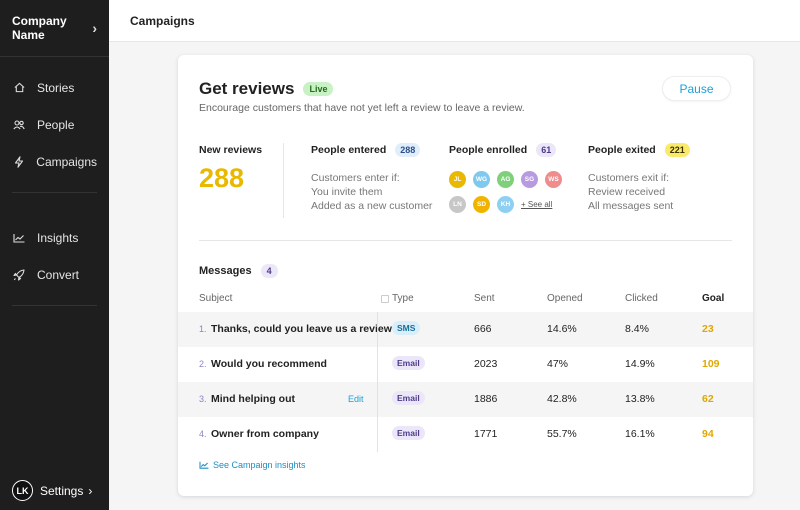 This screenshot has width=800, height=510. I want to click on sidebar-item-convert: Convert, so click(54, 274).